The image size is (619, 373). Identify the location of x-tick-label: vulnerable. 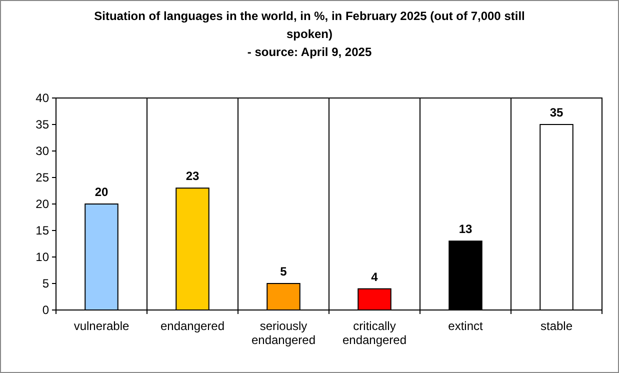
(102, 326).